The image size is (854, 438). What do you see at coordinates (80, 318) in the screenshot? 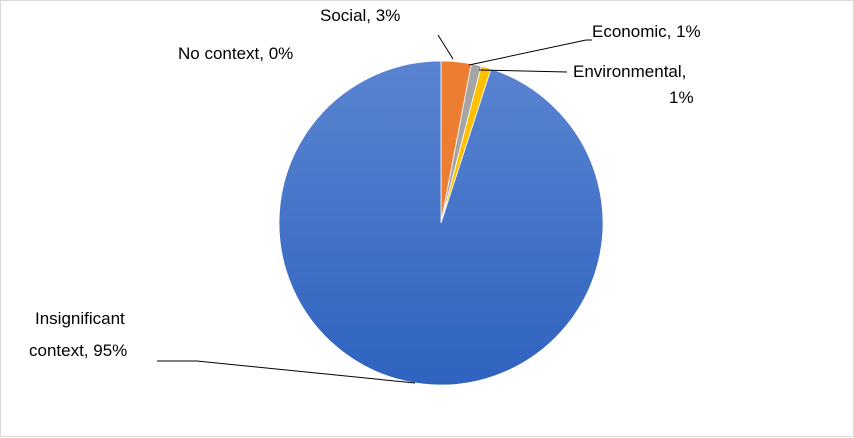
I see `data-label-line: Insignificant` at bounding box center [80, 318].